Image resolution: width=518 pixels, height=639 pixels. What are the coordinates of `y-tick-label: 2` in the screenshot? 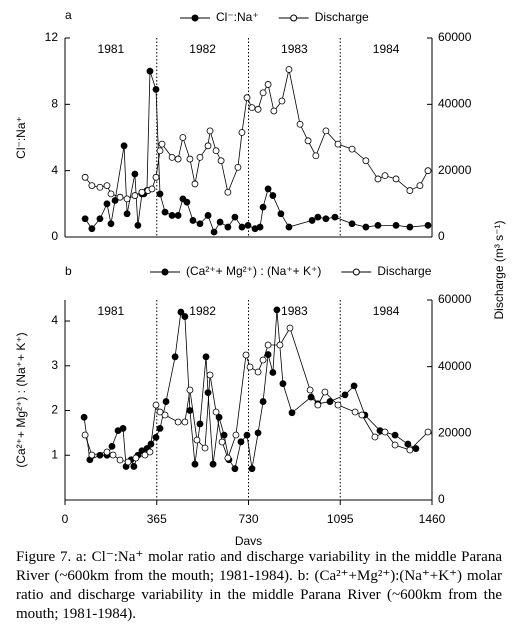 It's located at (54, 410).